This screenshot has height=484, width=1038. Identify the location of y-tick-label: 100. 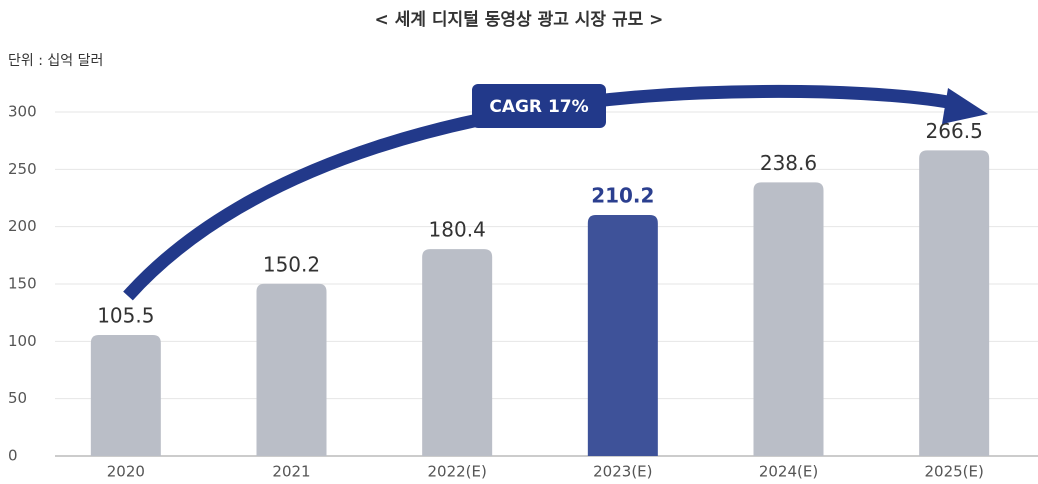
(22, 341).